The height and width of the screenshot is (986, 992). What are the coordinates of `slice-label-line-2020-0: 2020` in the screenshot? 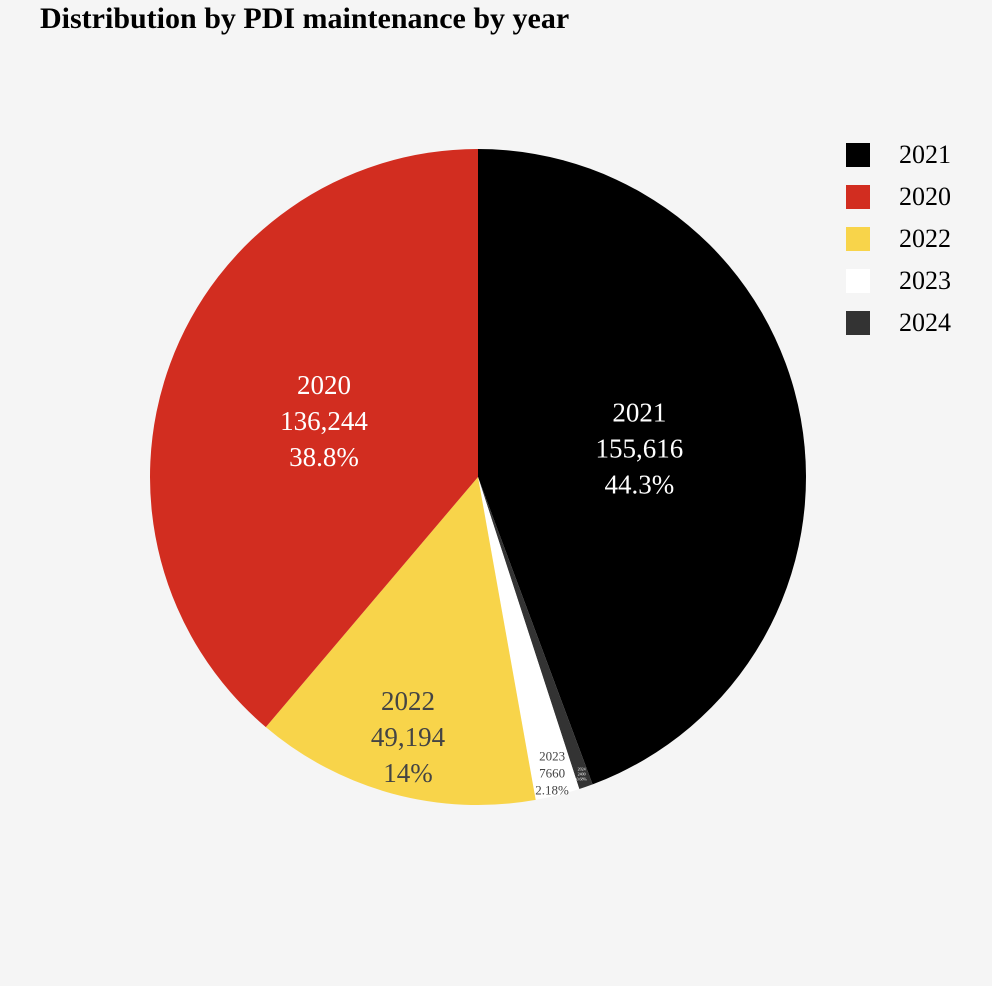 It's located at (324, 385).